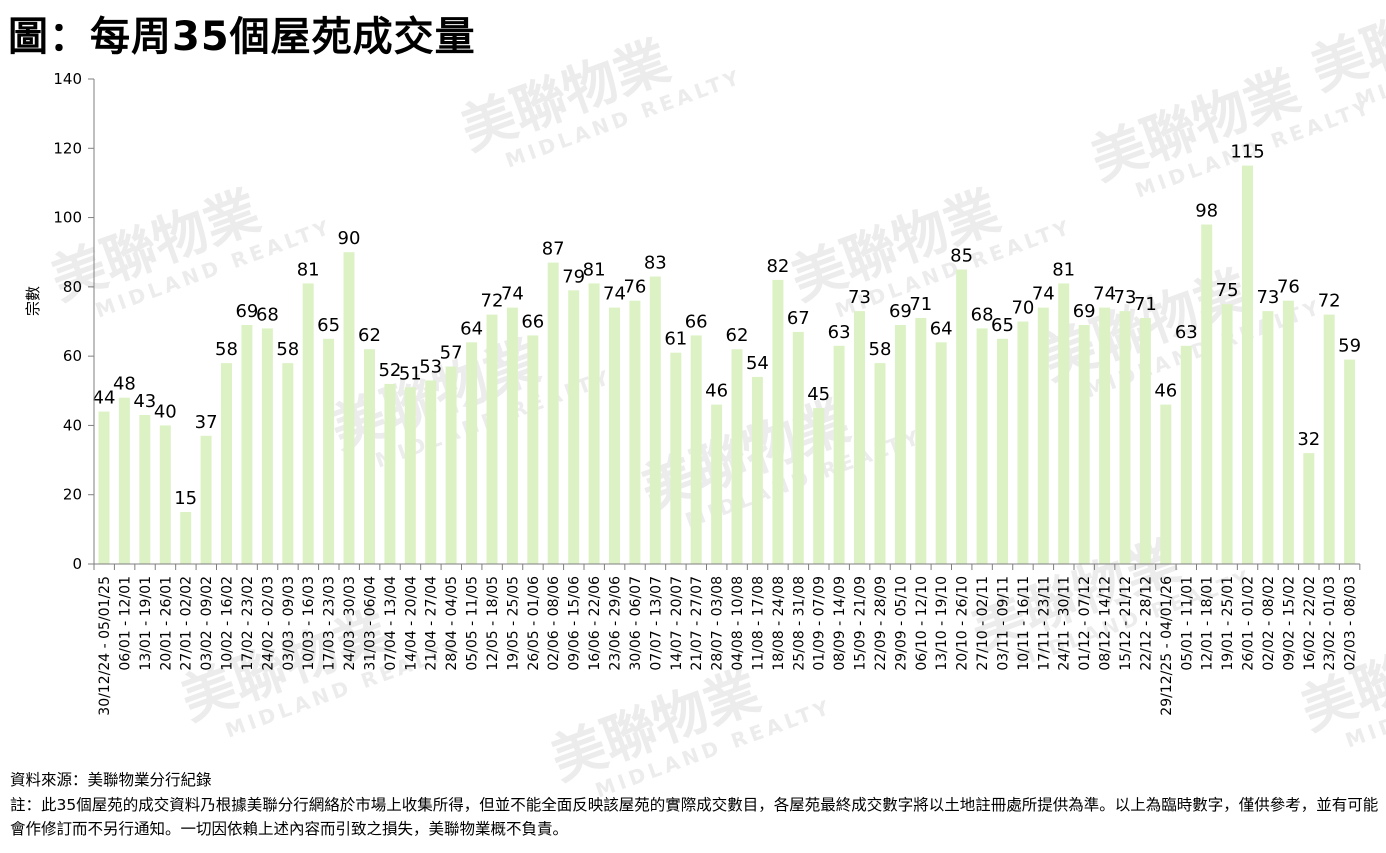 Image resolution: width=1386 pixels, height=853 pixels. What do you see at coordinates (72, 356) in the screenshot?
I see `y-tick-label: 60` at bounding box center [72, 356].